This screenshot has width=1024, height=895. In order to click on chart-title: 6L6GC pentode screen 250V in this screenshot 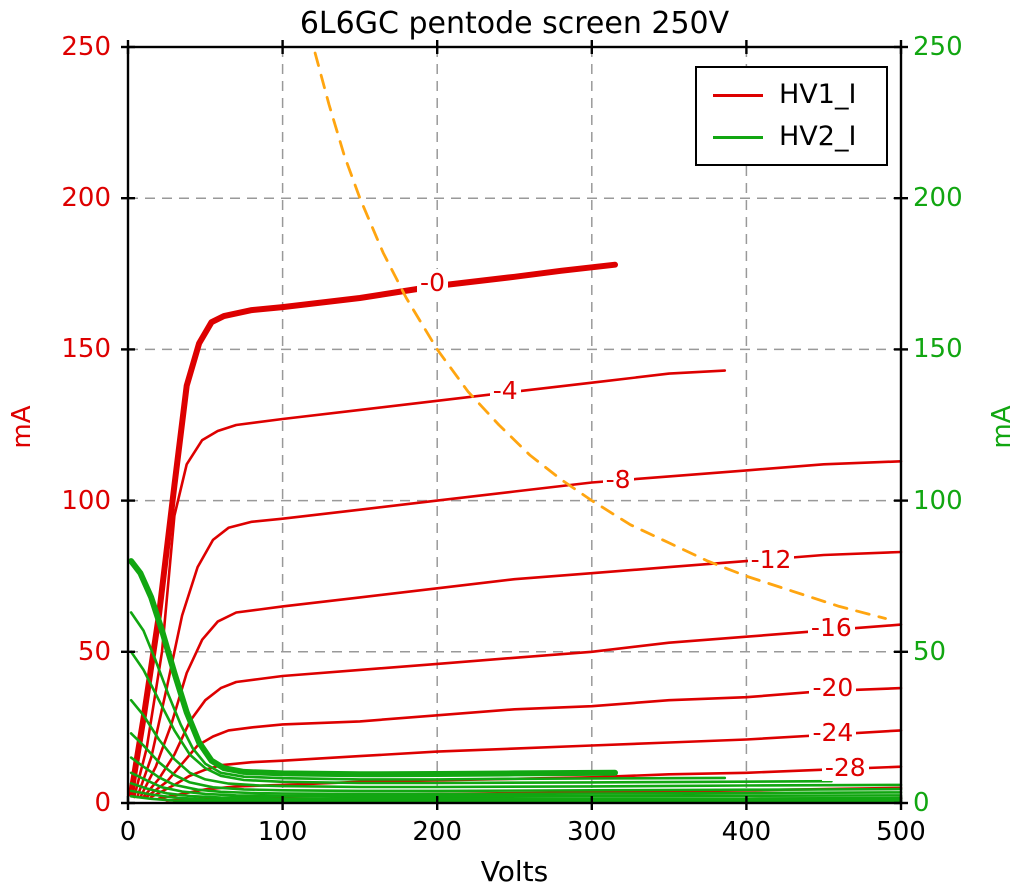, I will do `click(514, 23)`.